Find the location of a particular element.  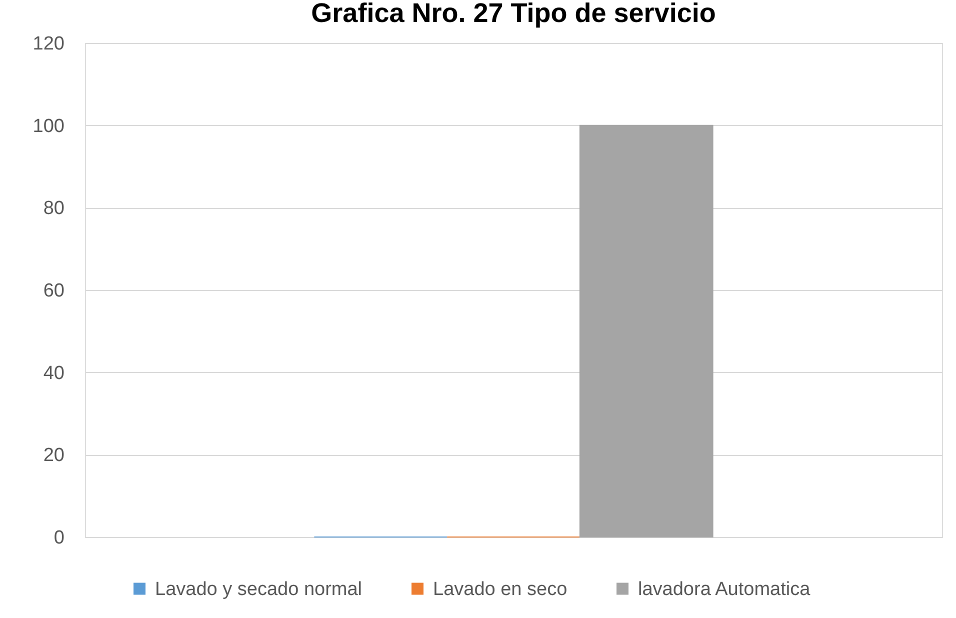

y-tick-label: 80 is located at coordinates (53, 209).